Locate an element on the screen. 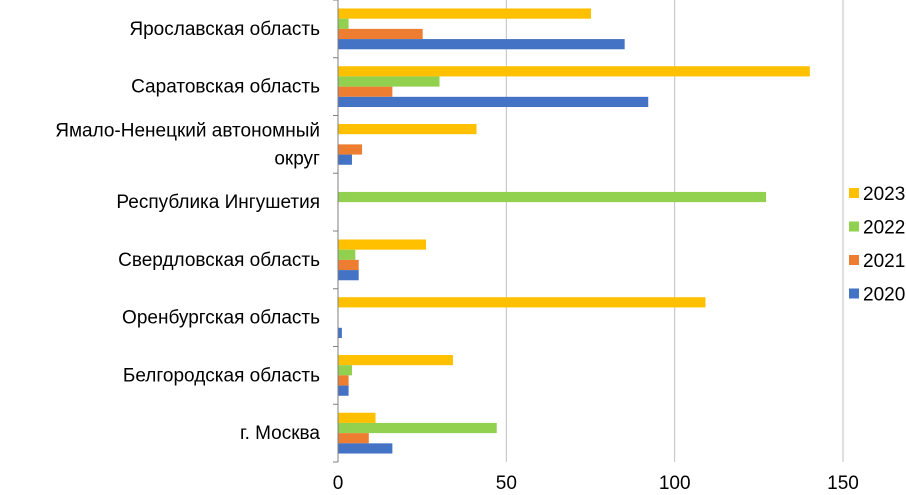 The width and height of the screenshot is (906, 495). category-label-line: Ярославская область is located at coordinates (224, 29).